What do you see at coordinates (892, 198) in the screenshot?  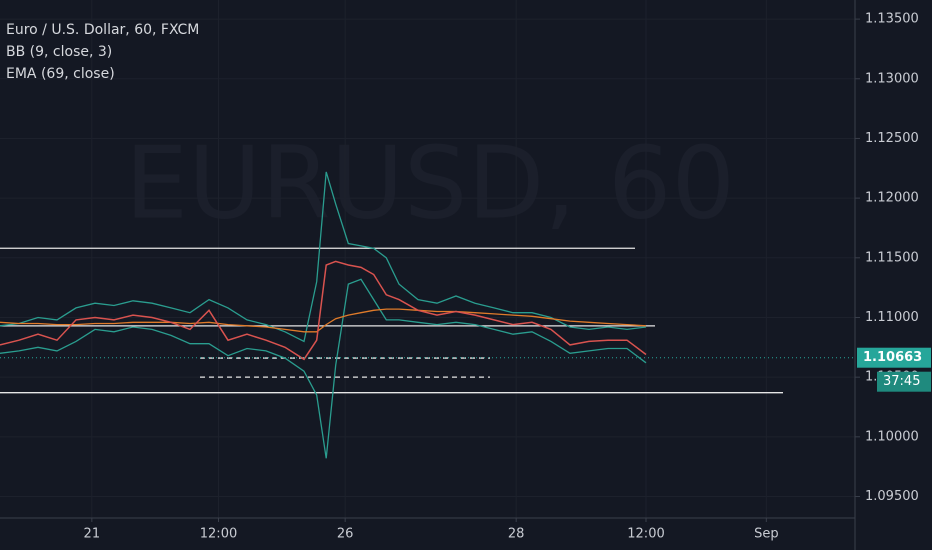 I see `y-tick-label: 1.12000` at bounding box center [892, 198].